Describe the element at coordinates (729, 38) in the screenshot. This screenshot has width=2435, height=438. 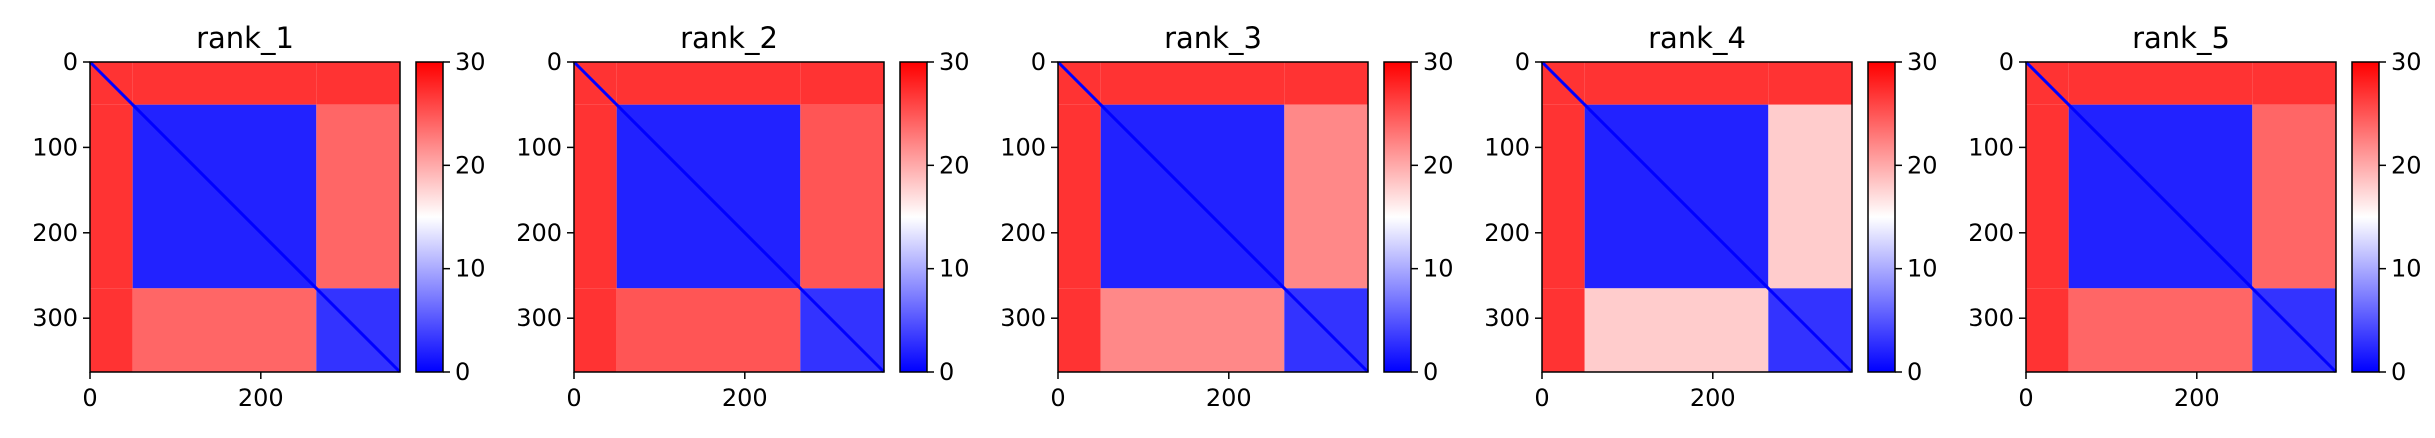
I see `panel-title: rank_2` at that location.